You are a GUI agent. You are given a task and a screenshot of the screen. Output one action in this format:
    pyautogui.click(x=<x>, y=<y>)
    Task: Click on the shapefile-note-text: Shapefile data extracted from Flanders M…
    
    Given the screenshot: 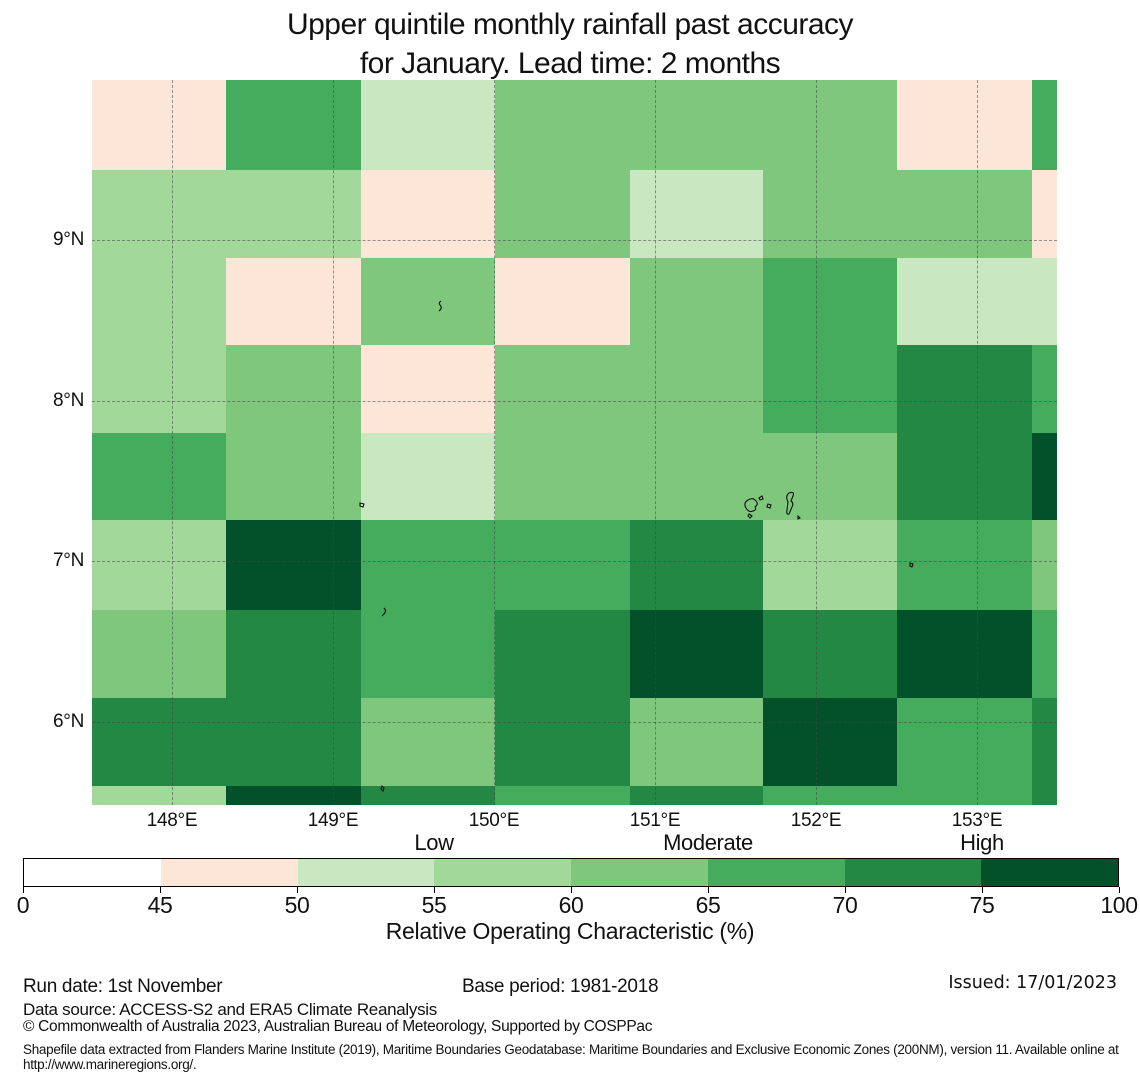 What is the action you would take?
    pyautogui.click(x=571, y=1057)
    